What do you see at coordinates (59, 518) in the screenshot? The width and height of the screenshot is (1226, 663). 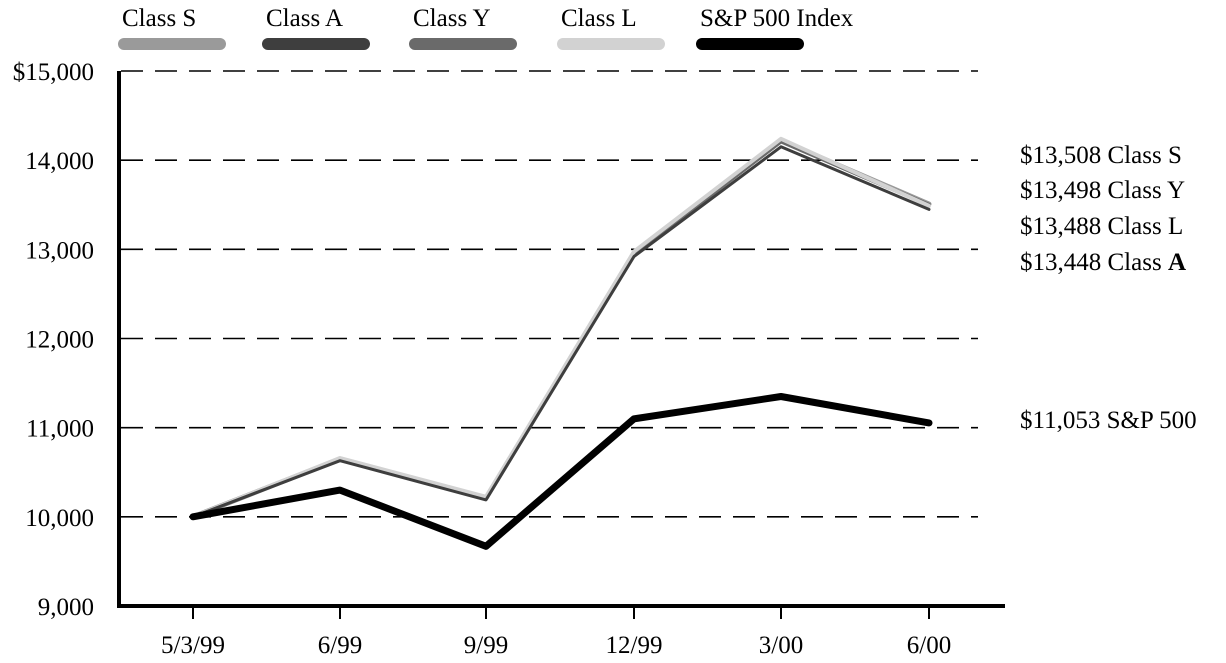 I see `y-tick-label: 10,000` at bounding box center [59, 518].